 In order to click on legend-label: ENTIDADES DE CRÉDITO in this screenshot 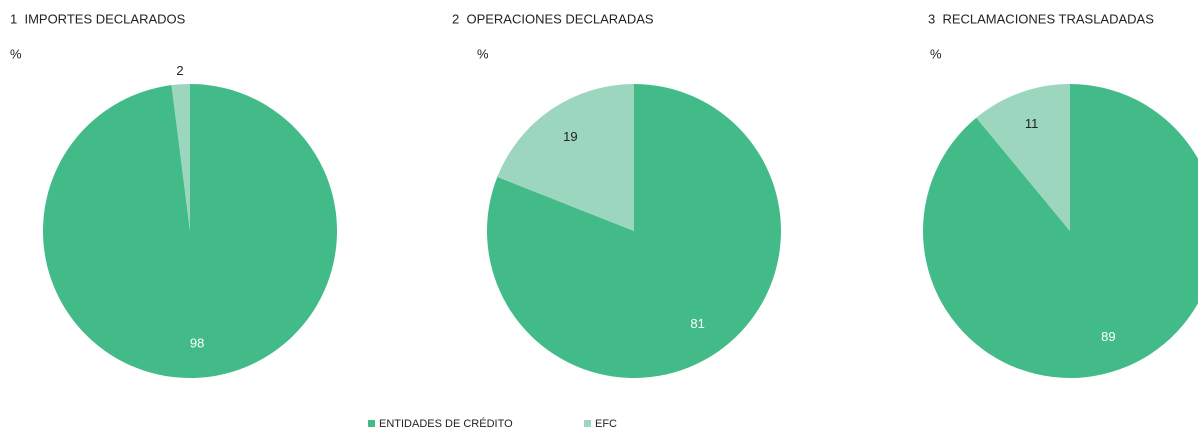, I will do `click(446, 423)`.